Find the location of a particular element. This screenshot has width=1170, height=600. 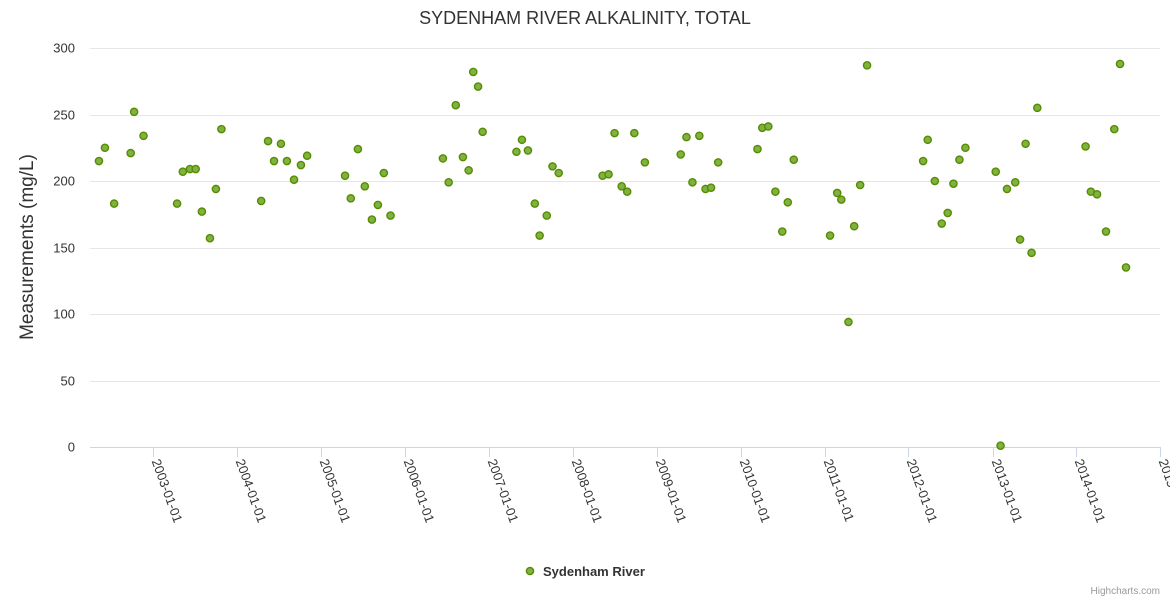

x-tick-label: 2013-01-01 is located at coordinates (1007, 491).